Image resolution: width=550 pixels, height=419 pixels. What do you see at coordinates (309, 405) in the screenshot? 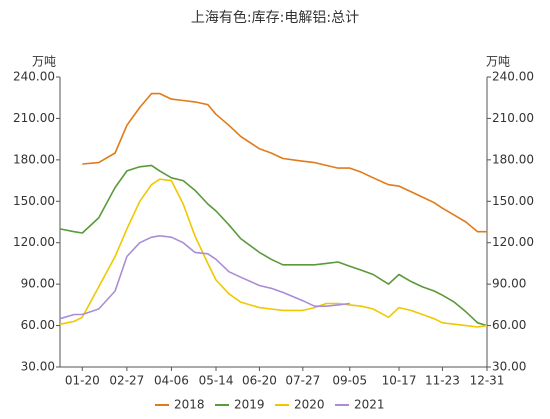
I see `legend-label: 2020` at bounding box center [309, 405].